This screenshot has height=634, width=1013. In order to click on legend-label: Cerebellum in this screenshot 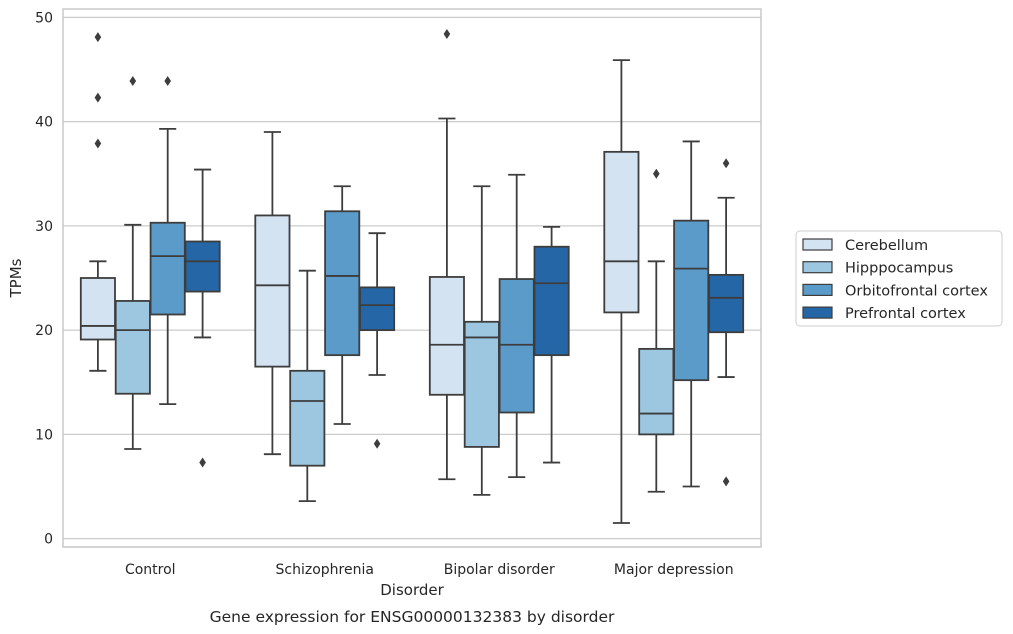, I will do `click(886, 246)`.